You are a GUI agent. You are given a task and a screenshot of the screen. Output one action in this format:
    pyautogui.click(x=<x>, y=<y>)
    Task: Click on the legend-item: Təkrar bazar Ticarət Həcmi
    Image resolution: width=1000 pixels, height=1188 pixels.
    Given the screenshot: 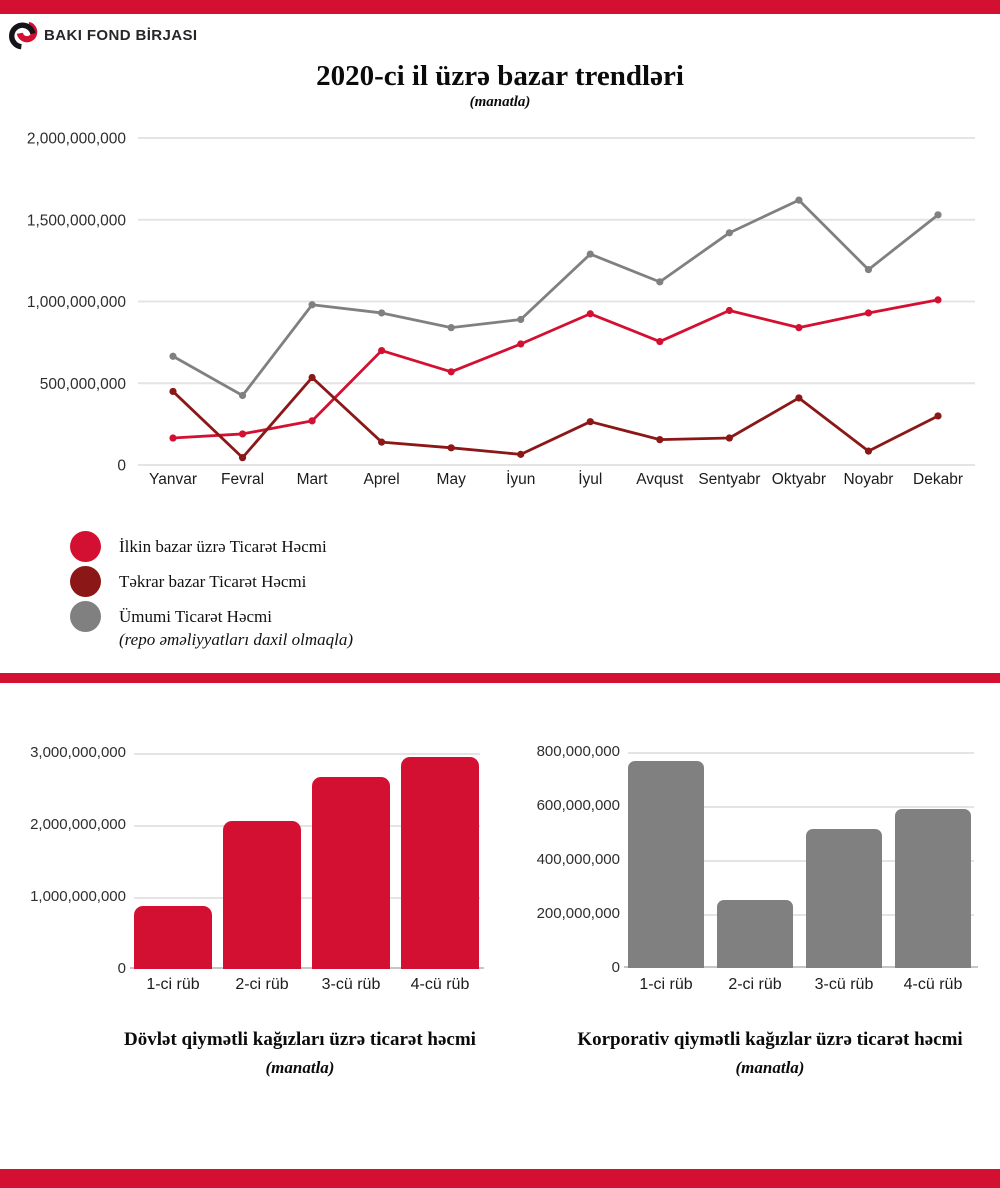 What is the action you would take?
    pyautogui.click(x=211, y=581)
    